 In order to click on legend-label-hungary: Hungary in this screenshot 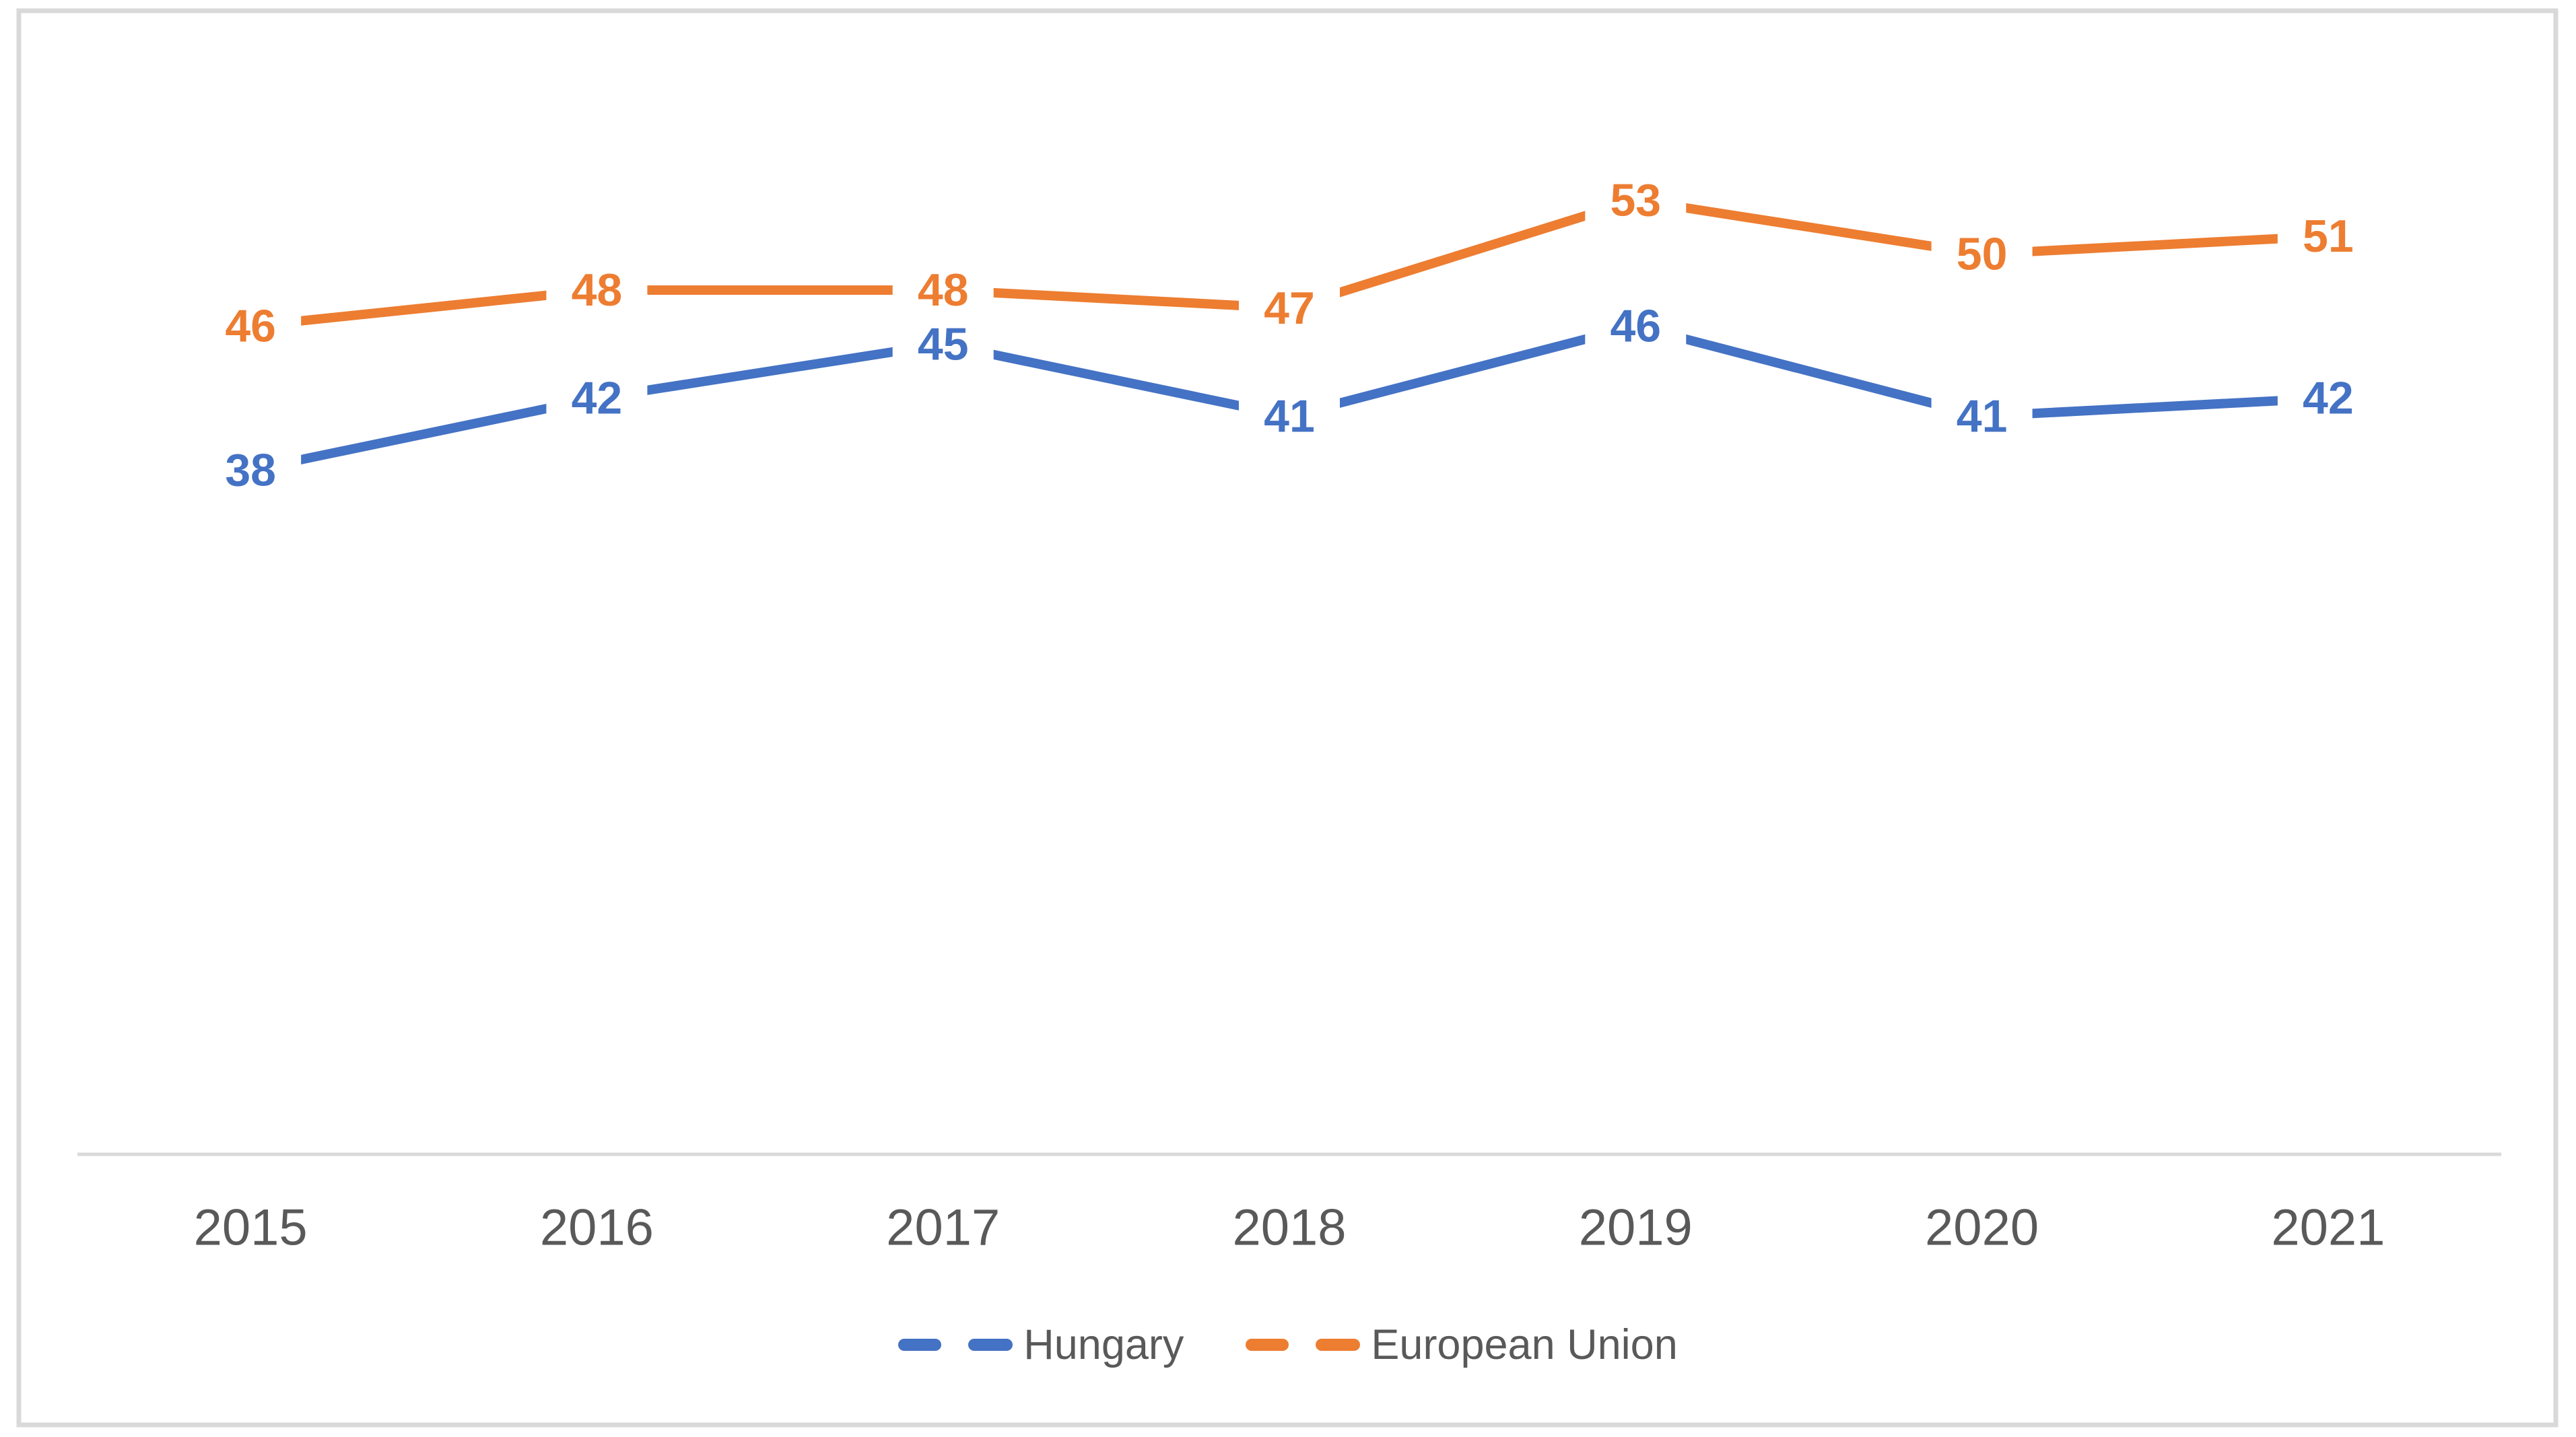, I will do `click(1103, 1345)`.